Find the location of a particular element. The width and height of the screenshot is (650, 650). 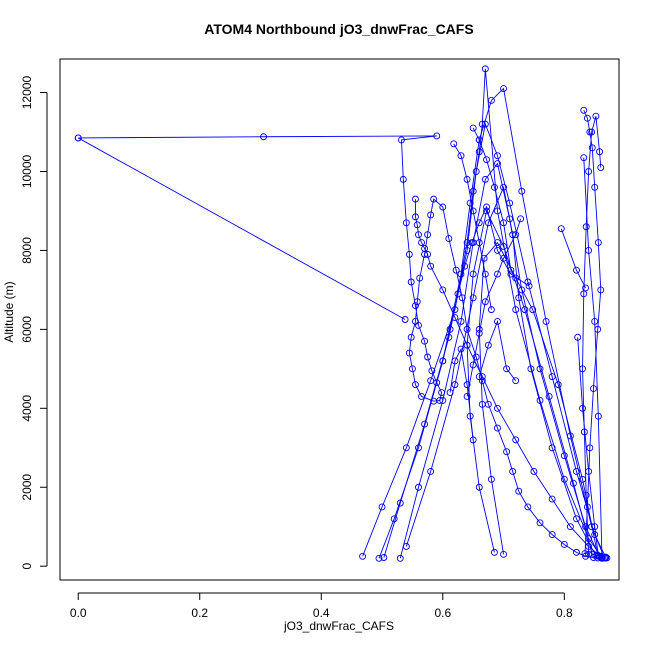

x-tick-label: 0.4 is located at coordinates (321, 613).